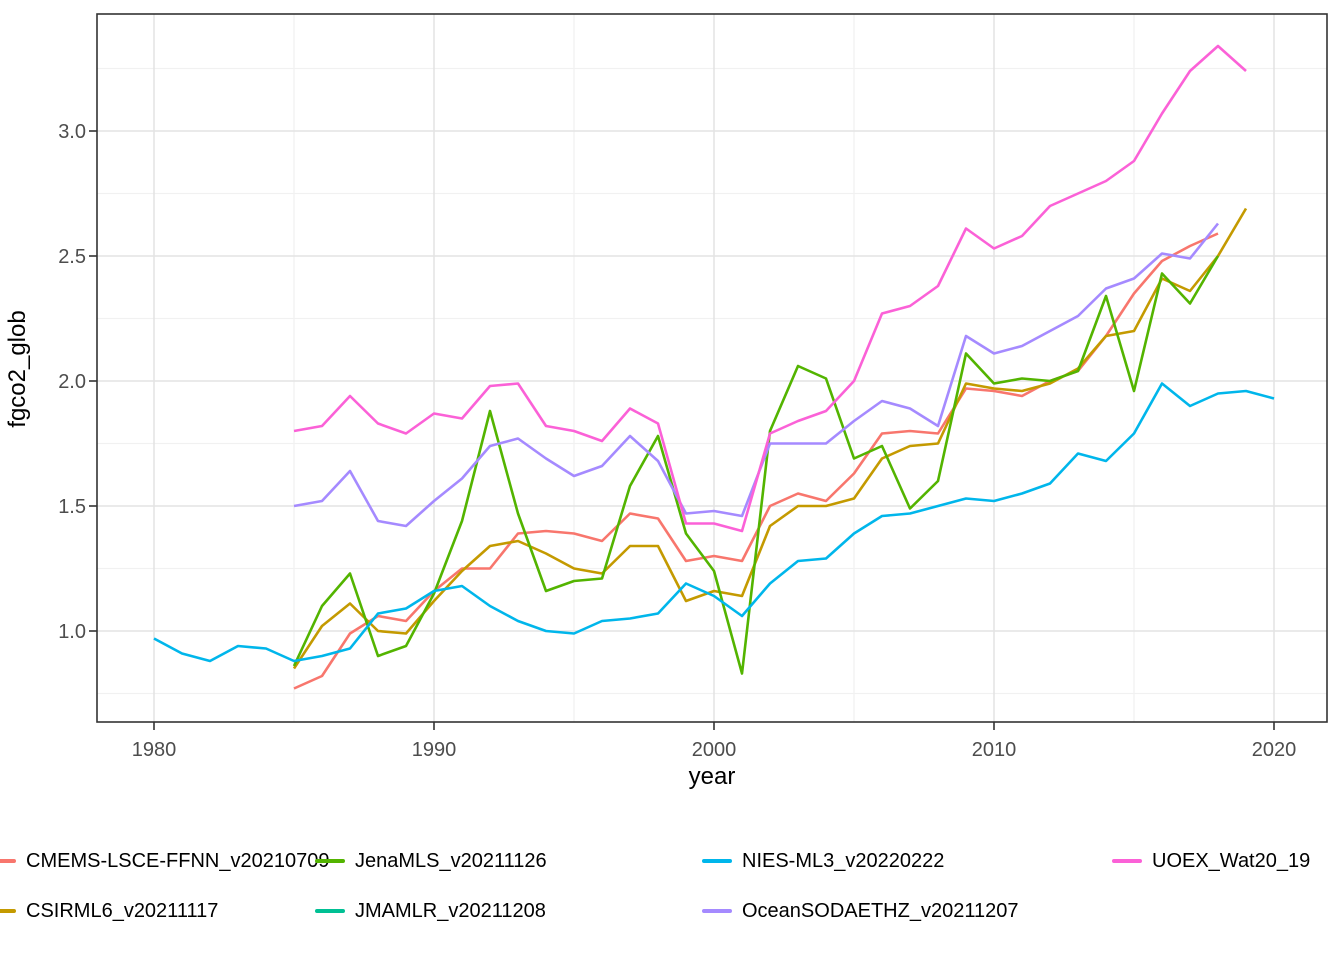 The width and height of the screenshot is (1344, 960). What do you see at coordinates (880, 910) in the screenshot?
I see `legend-label: OceanSODAETHZ_v20211207` at bounding box center [880, 910].